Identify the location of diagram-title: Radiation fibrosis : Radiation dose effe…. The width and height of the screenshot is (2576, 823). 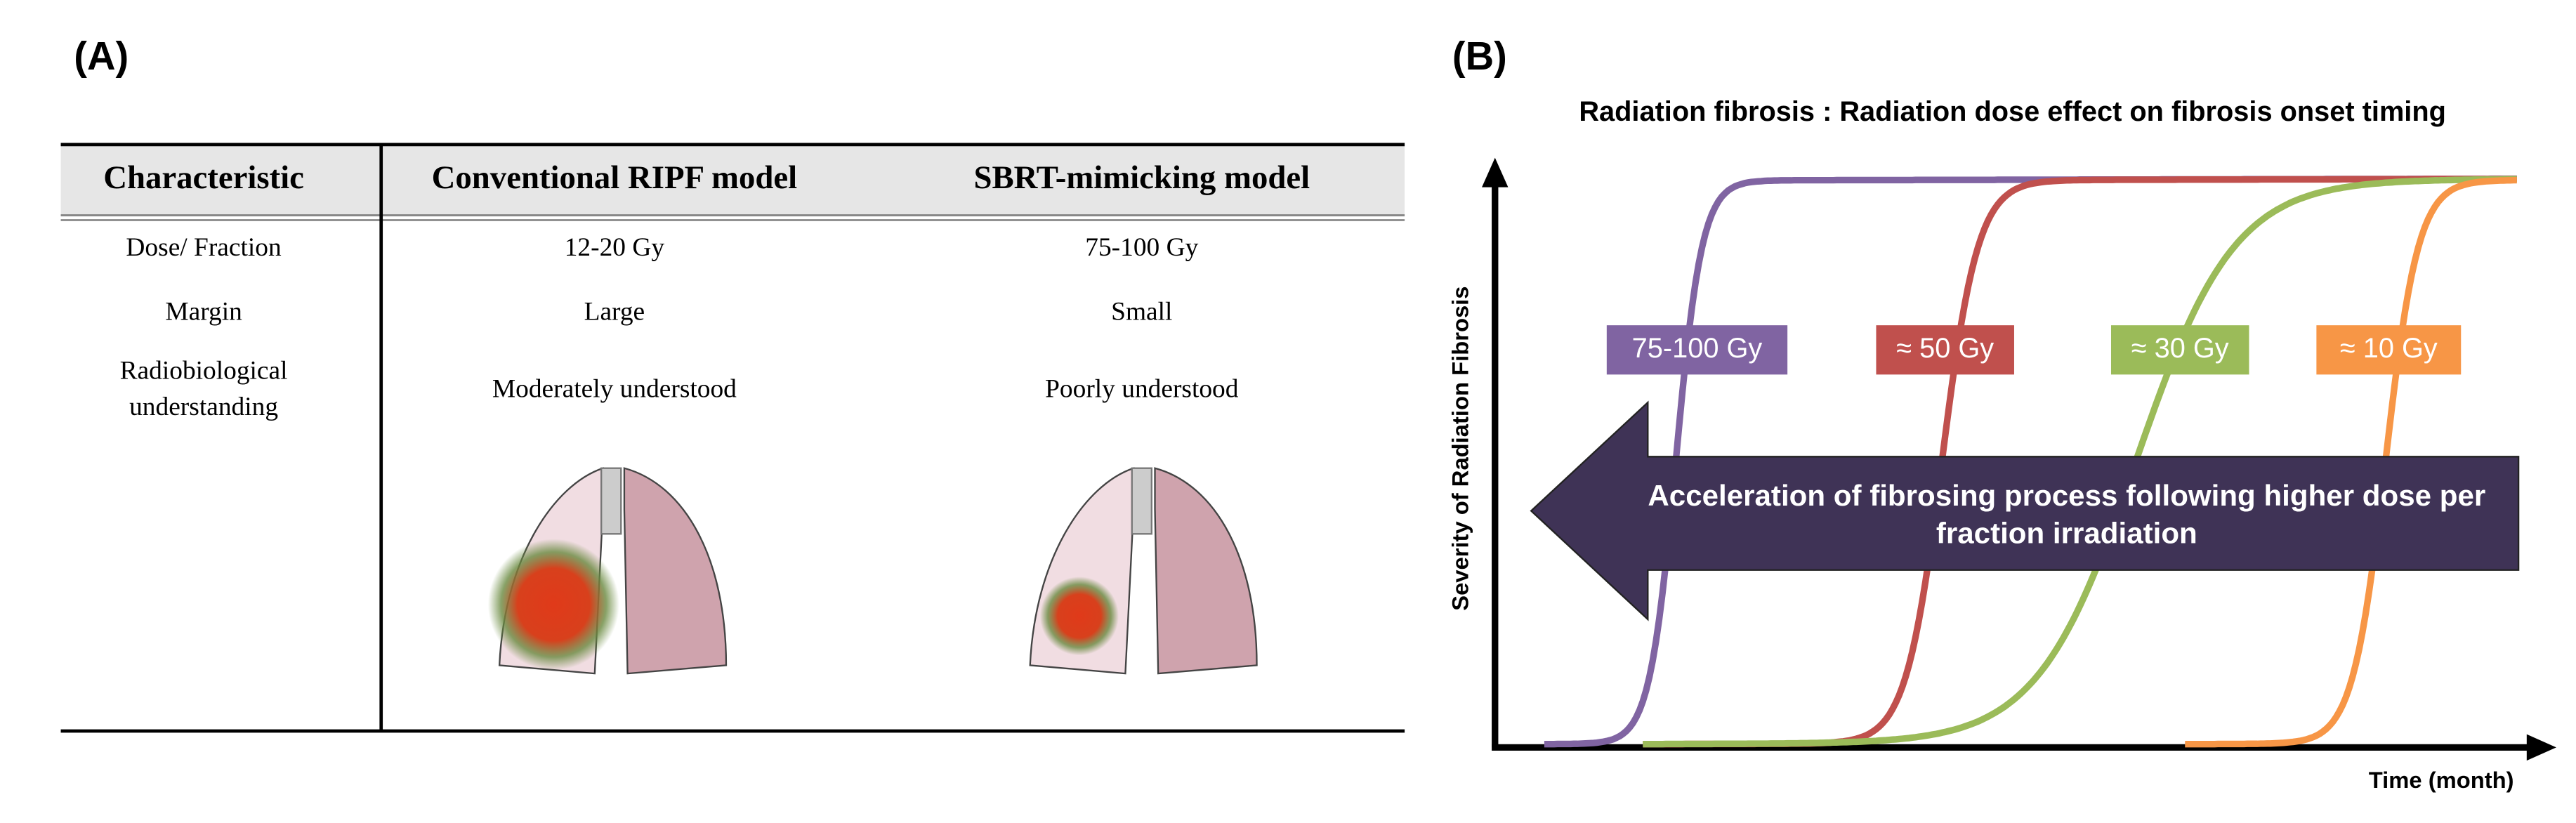
(2012, 111).